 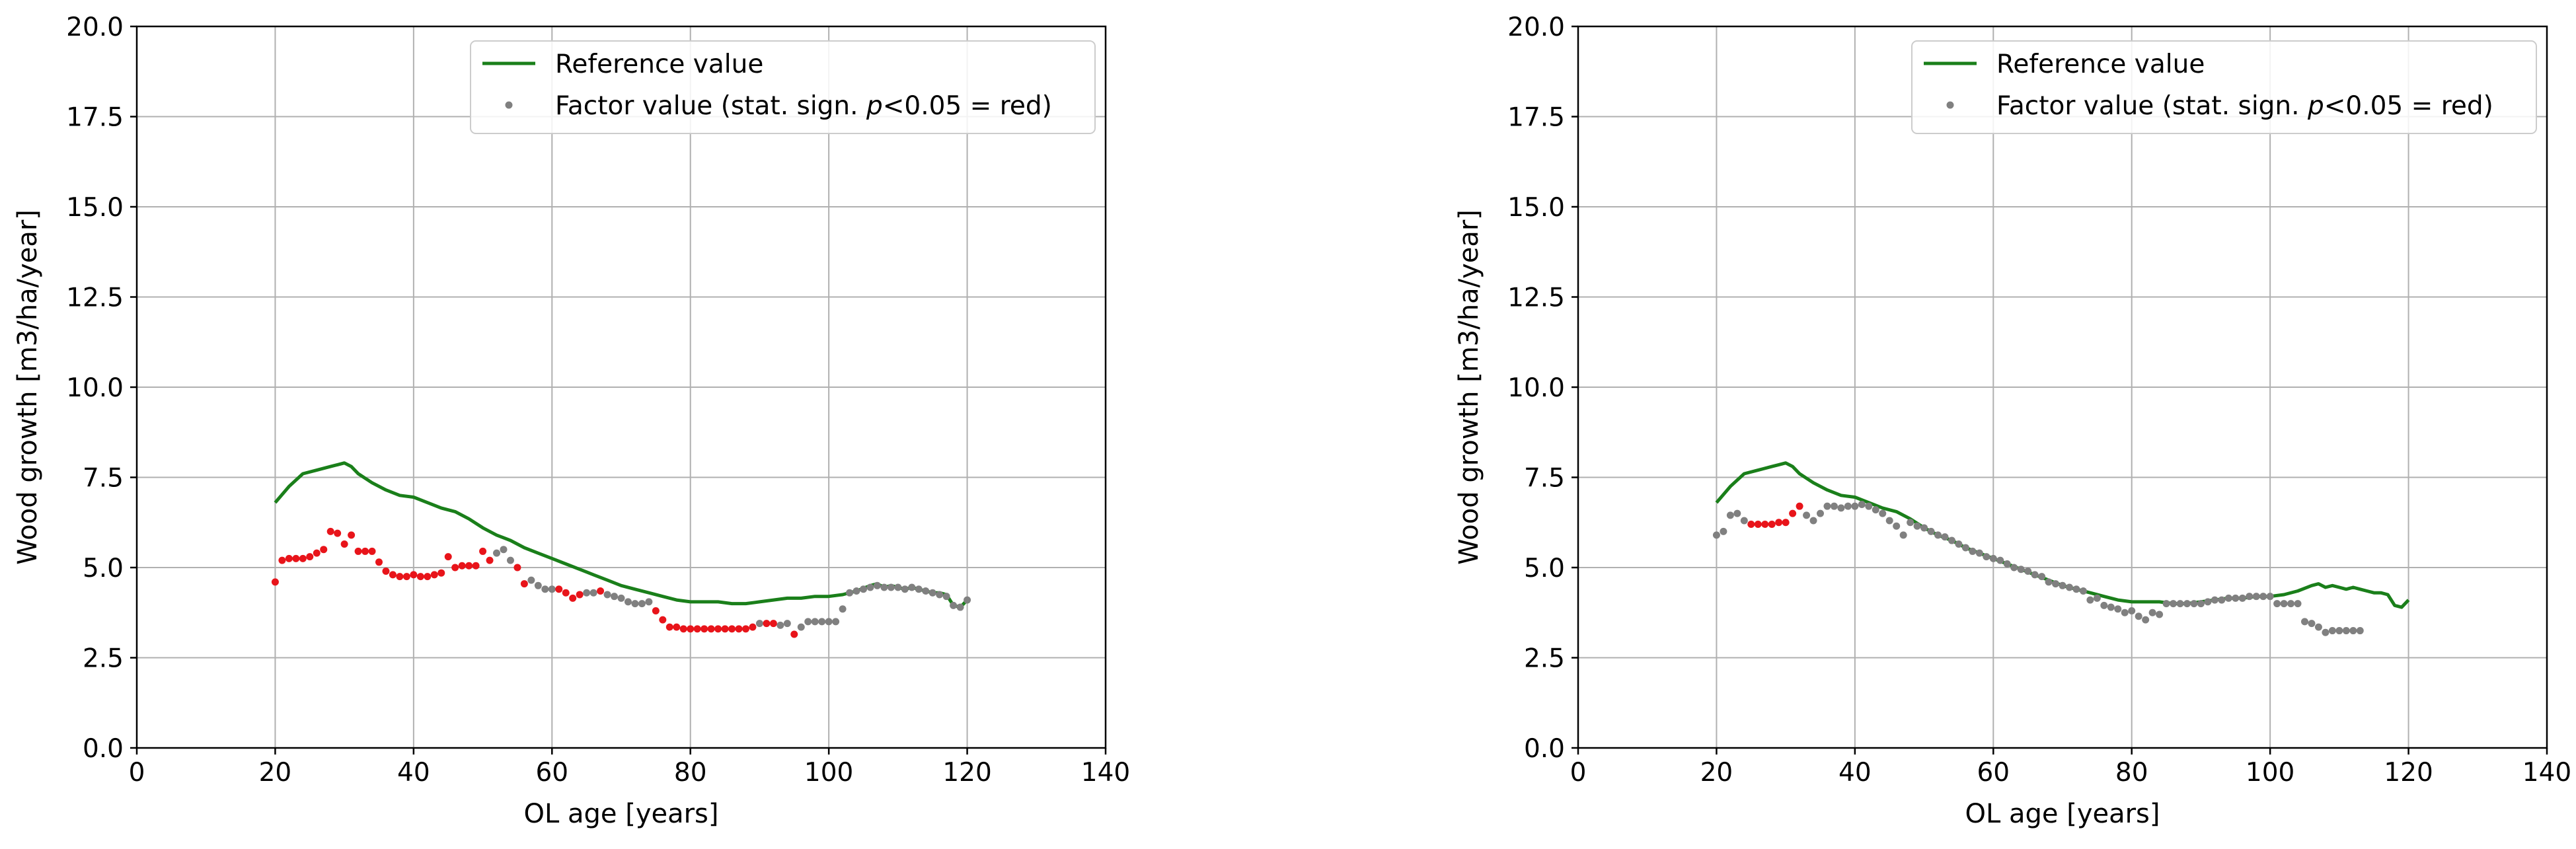 What do you see at coordinates (551, 773) in the screenshot?
I see `x-tick-label: 60` at bounding box center [551, 773].